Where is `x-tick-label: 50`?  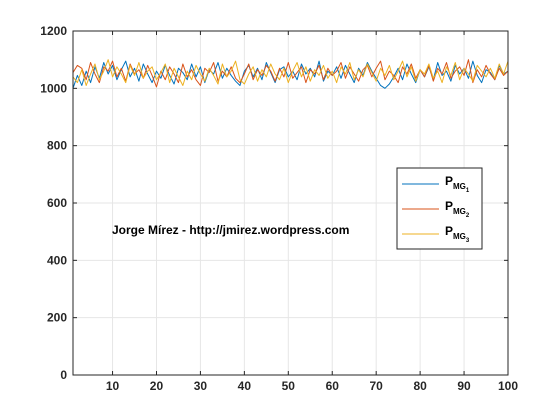 x-tick-label: 50 is located at coordinates (289, 386).